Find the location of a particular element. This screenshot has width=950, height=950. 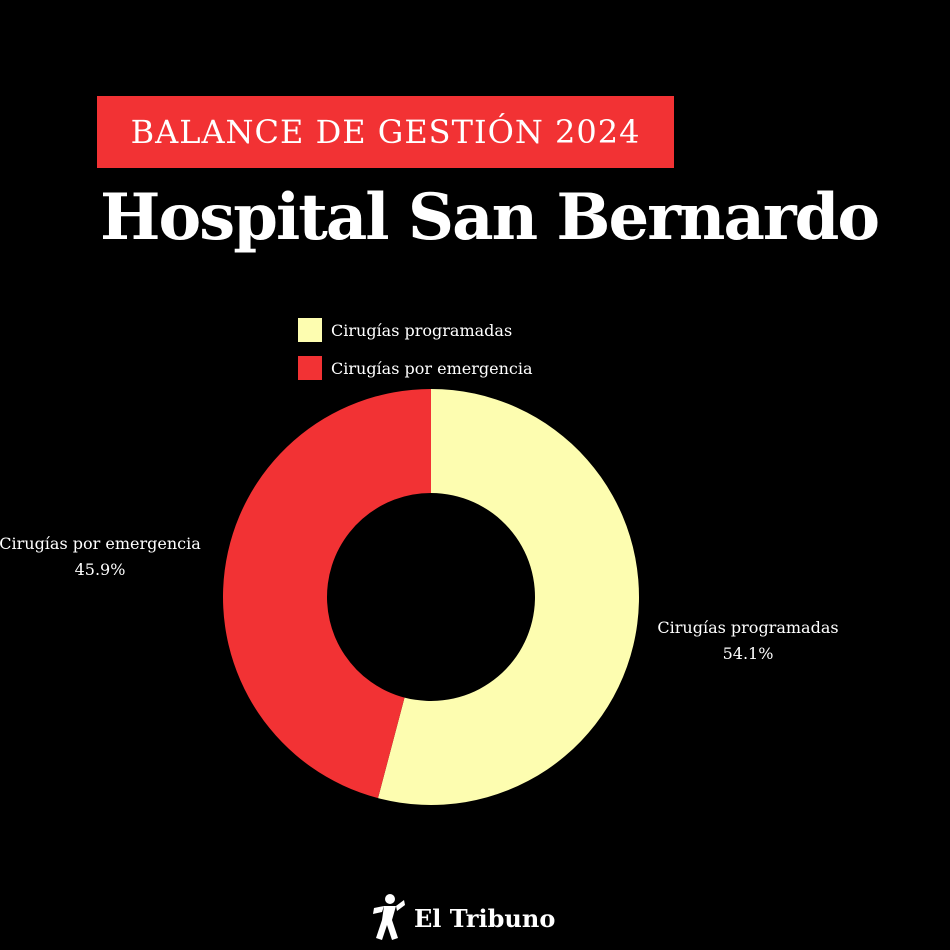

header-badge: BALANCE DE GESTIÓN 2024 is located at coordinates (385, 132).